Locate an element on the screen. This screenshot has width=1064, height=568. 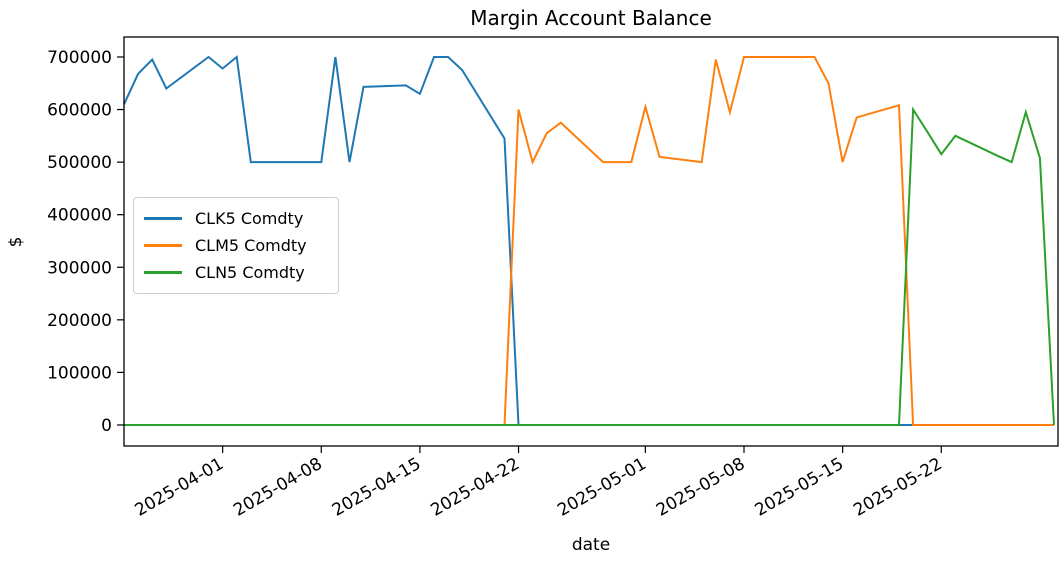
cln5-line-swatch is located at coordinates (163, 272).